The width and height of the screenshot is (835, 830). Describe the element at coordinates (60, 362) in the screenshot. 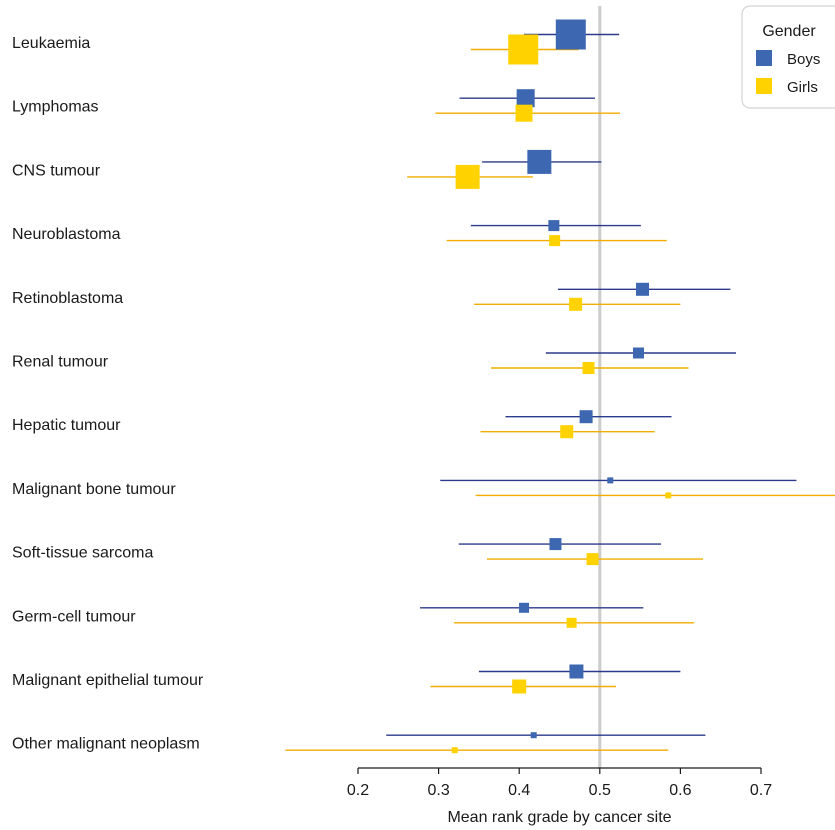

I see `category-label: Renal tumour` at that location.